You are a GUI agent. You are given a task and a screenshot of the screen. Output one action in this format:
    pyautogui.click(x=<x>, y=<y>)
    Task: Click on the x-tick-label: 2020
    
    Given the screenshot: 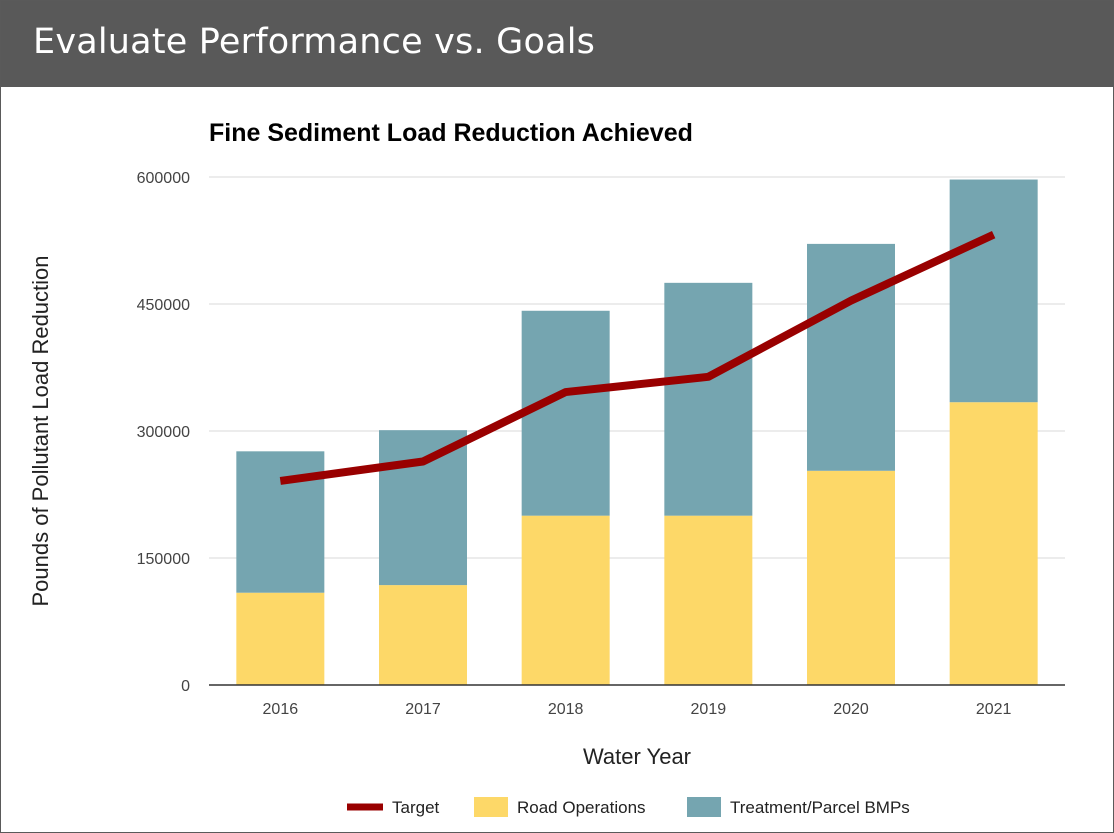 What is the action you would take?
    pyautogui.click(x=851, y=709)
    